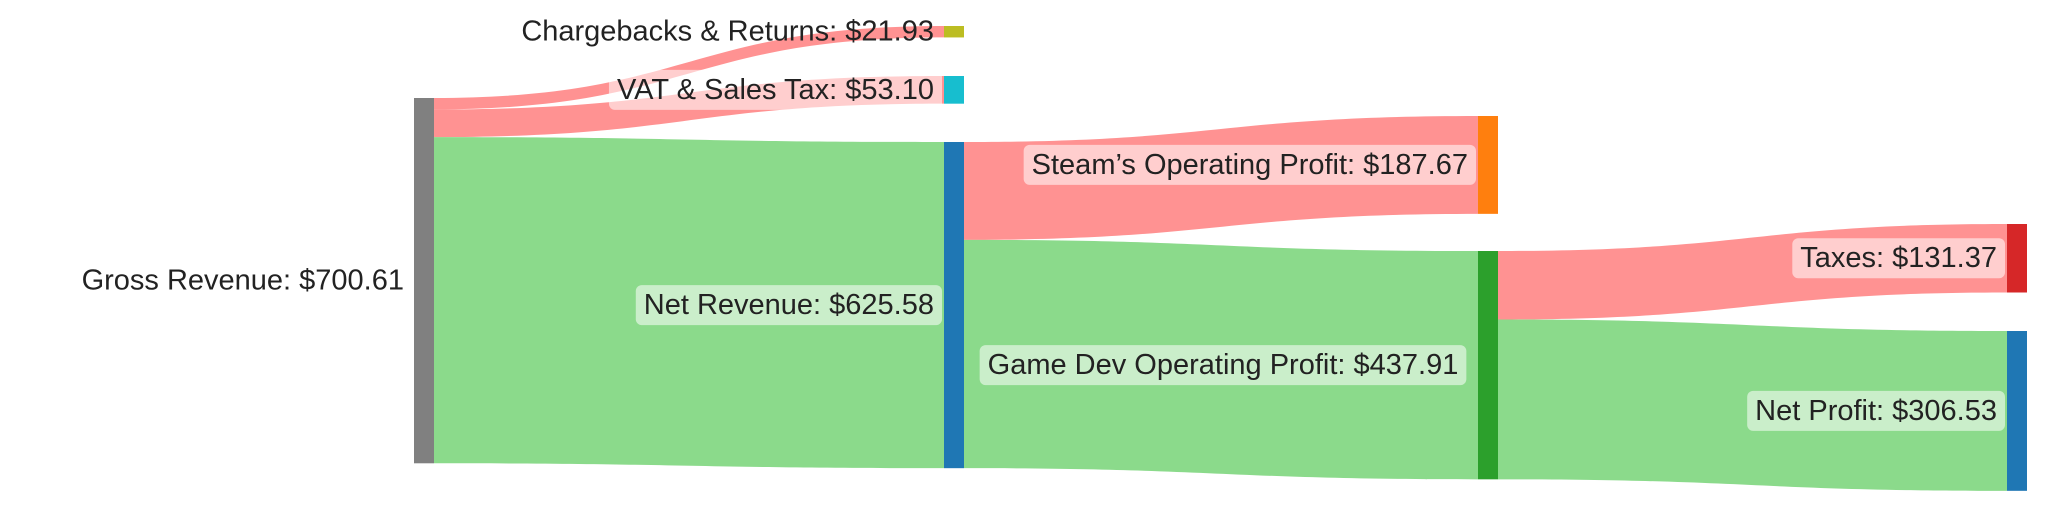  I want to click on node-label-bg-net_revenue, so click(788, 305).